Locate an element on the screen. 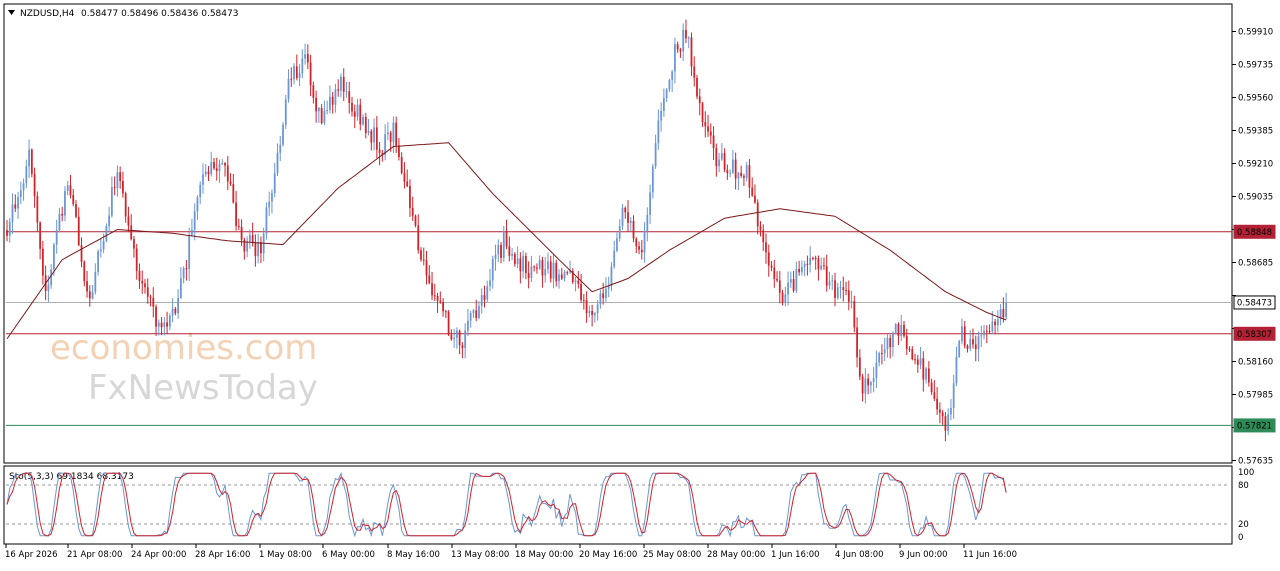 This screenshot has height=571, width=1280. x-tick-label: 16 Apr 2026 is located at coordinates (31, 555).